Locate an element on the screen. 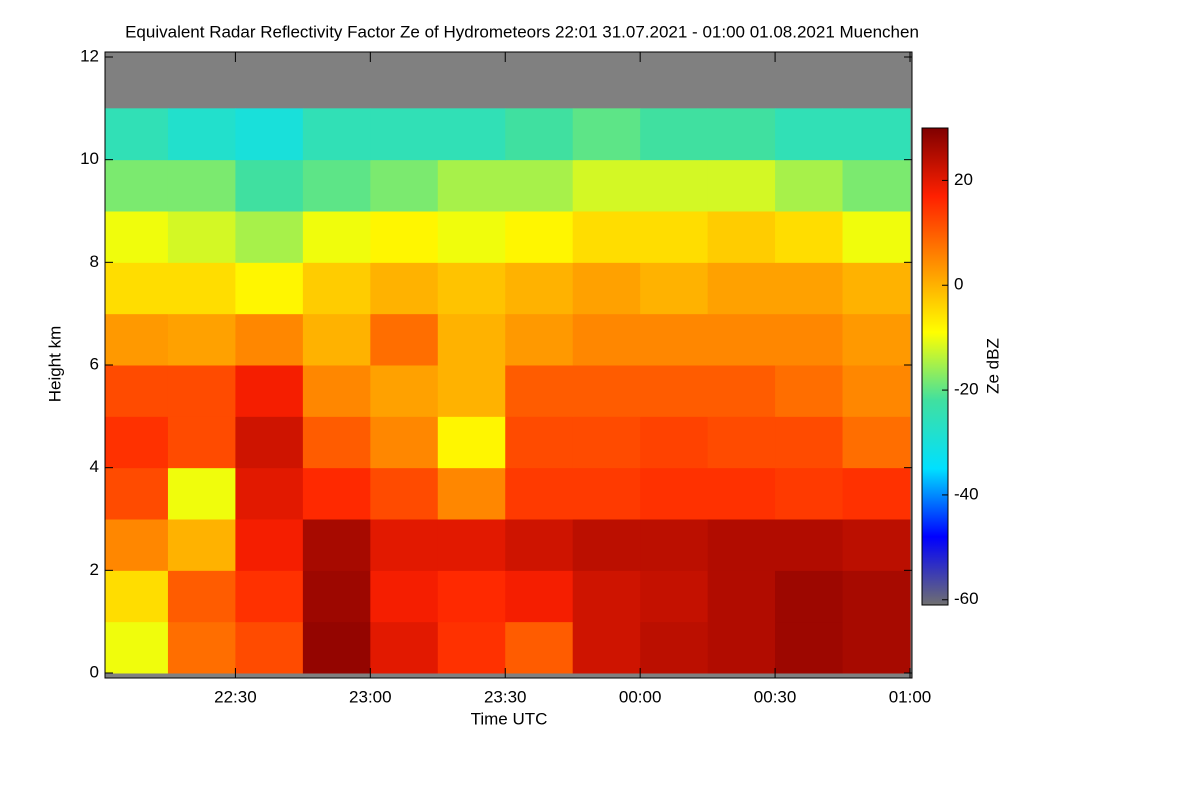  x-tick-label: 01:00 is located at coordinates (910, 696).